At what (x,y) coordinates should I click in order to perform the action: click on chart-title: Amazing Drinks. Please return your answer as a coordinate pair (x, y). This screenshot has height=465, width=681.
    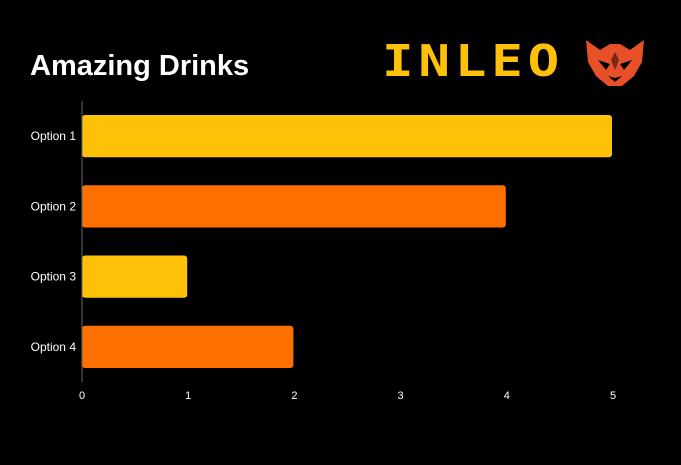
    Looking at the image, I should click on (140, 66).